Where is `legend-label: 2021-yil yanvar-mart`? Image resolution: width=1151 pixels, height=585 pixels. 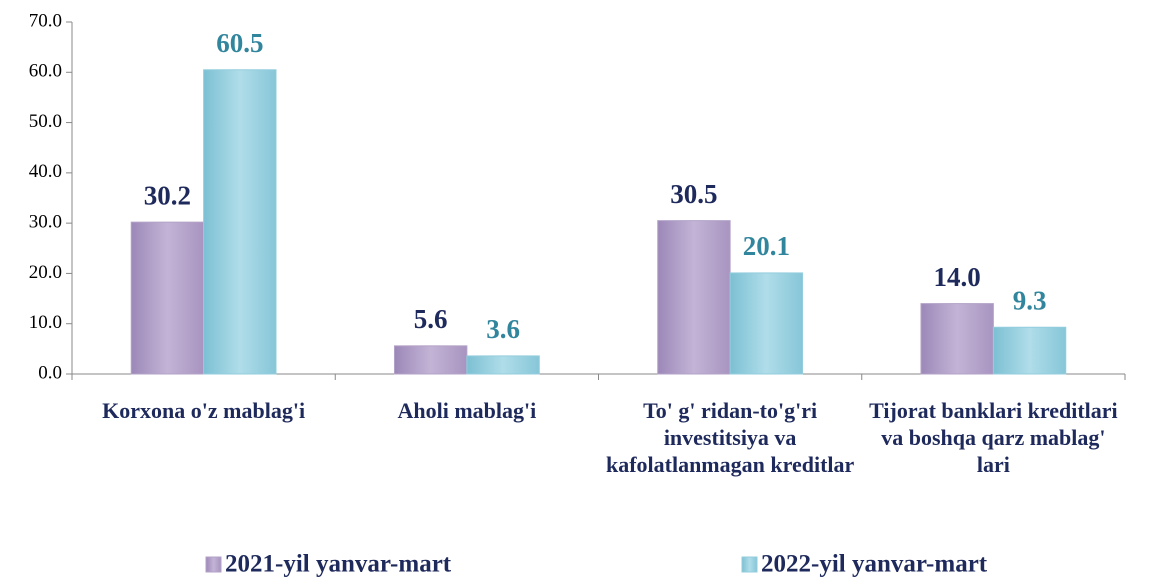
legend-label: 2021-yil yanvar-mart is located at coordinates (338, 564).